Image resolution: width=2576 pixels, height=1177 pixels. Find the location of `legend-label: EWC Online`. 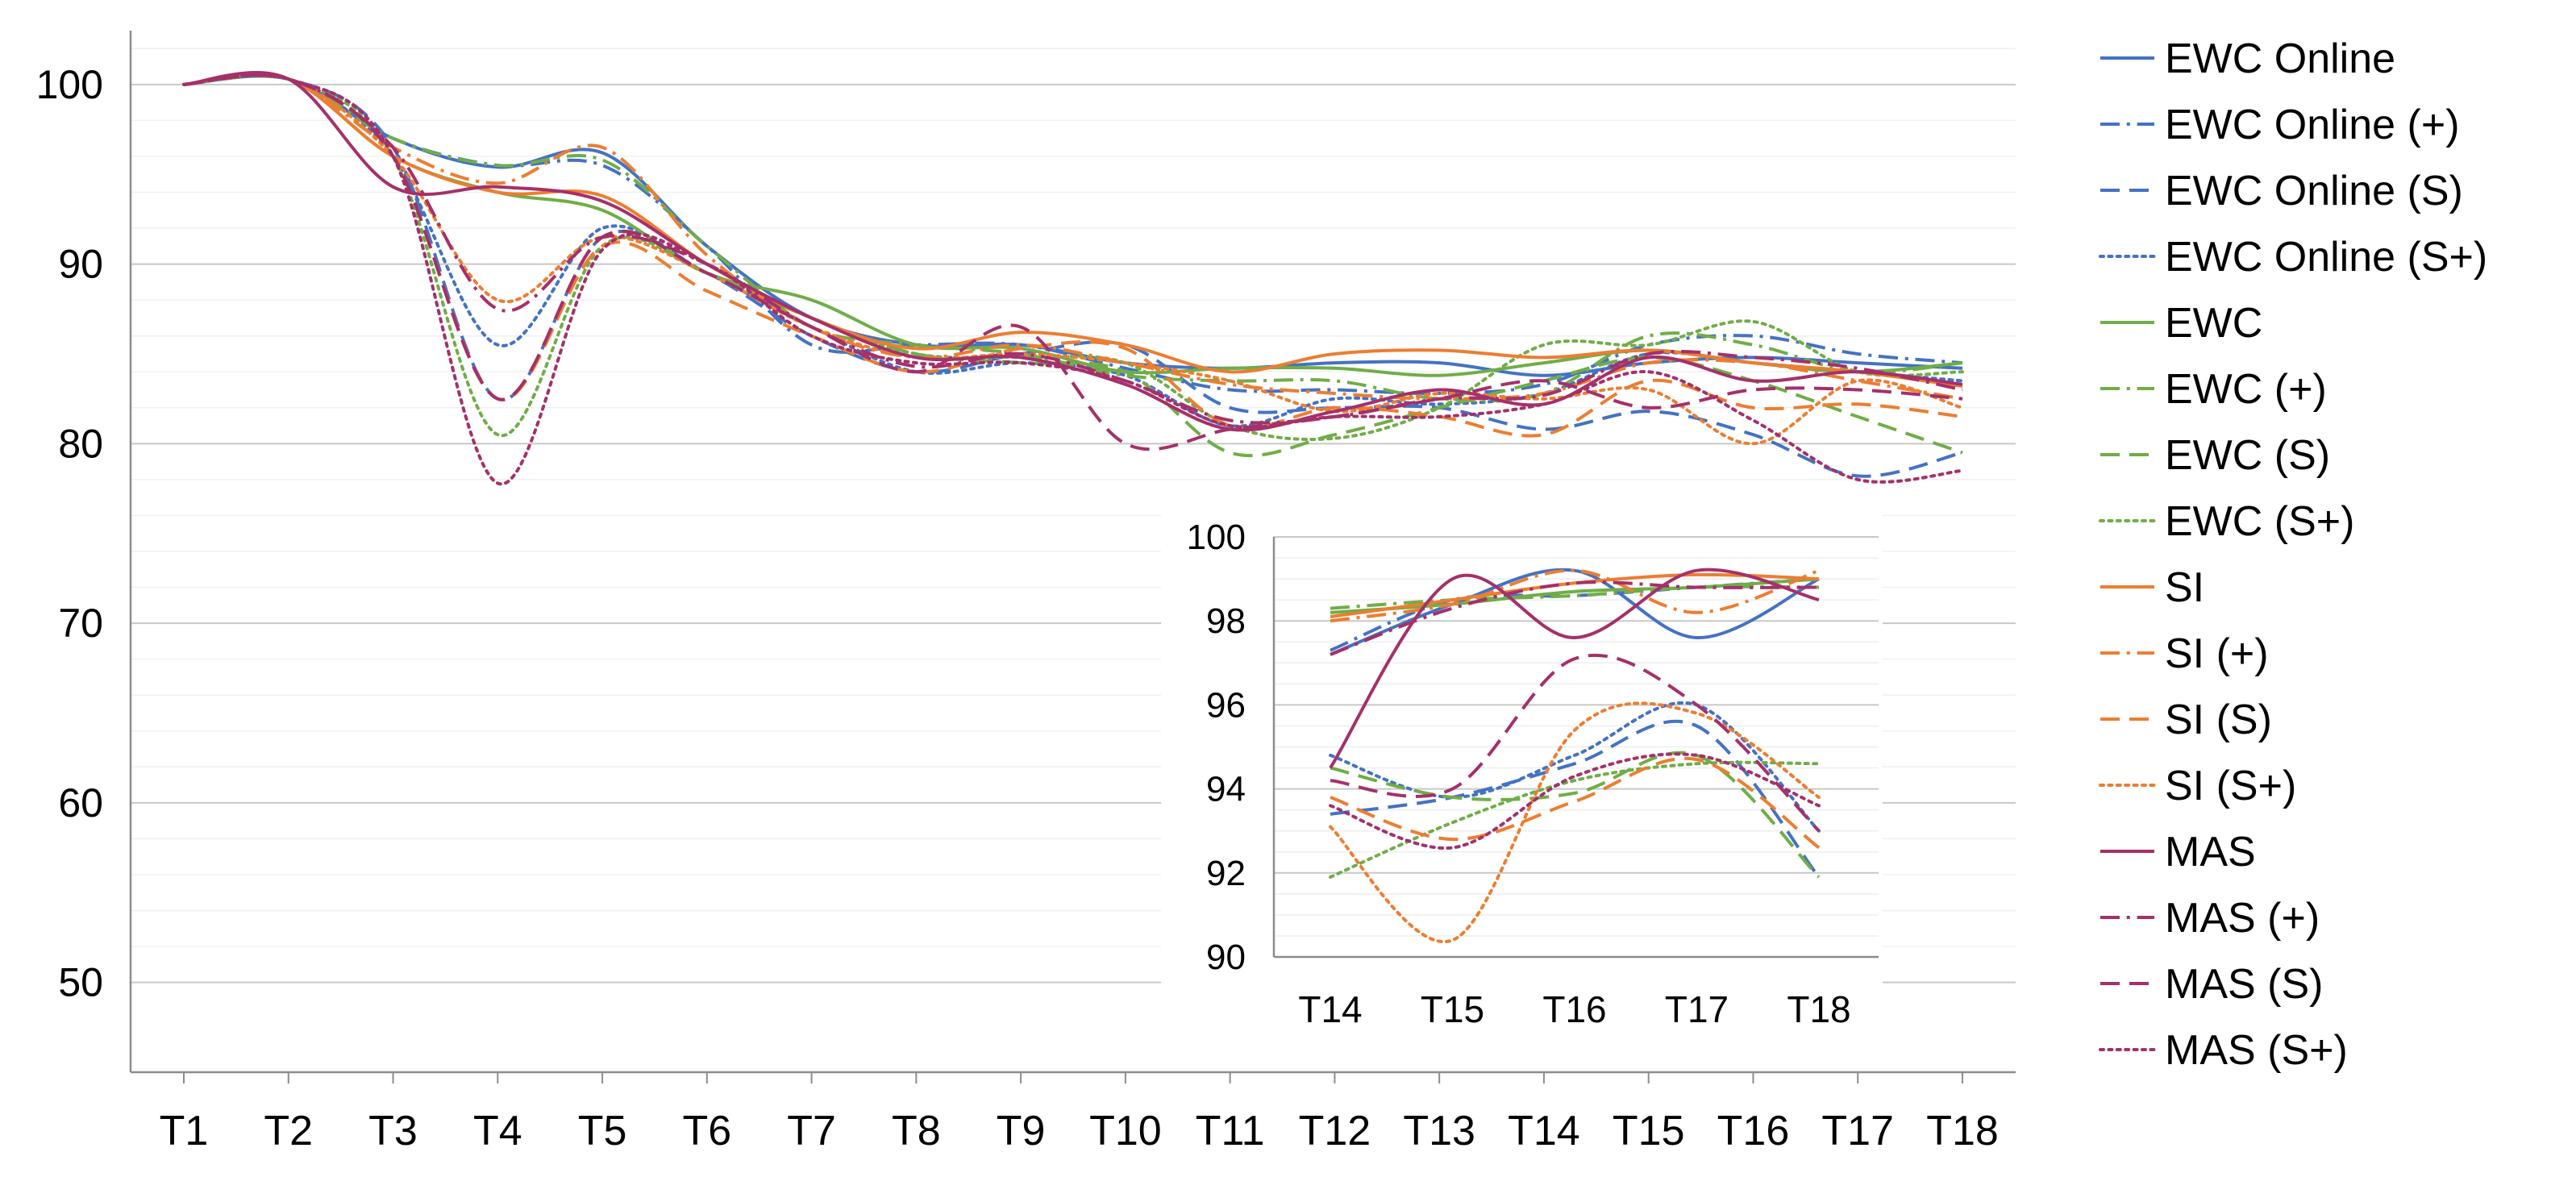

legend-label: EWC Online is located at coordinates (2280, 58).